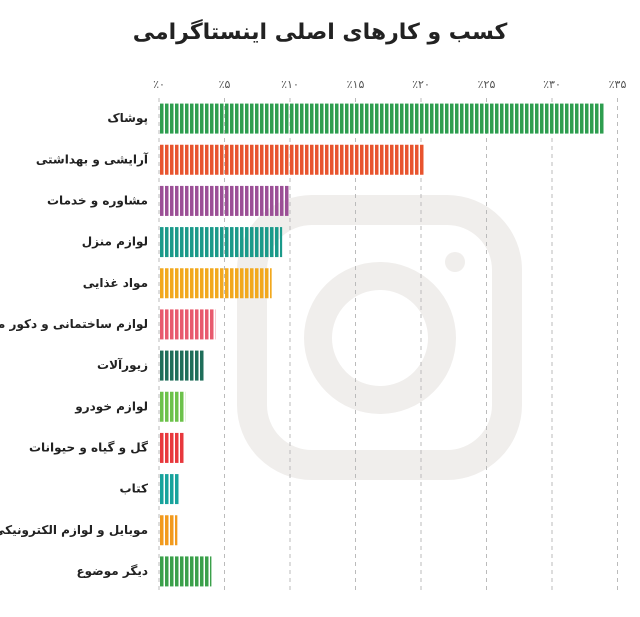 The width and height of the screenshot is (640, 617). Describe the element at coordinates (134, 489) in the screenshot. I see `y-tick-label: کتاب` at that location.